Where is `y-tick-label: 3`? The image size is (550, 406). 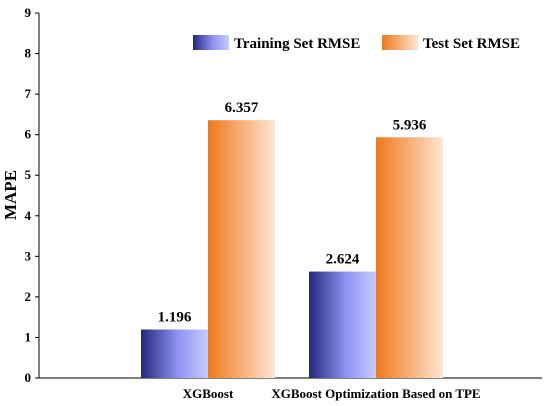 y-tick-label: 3 is located at coordinates (28, 255).